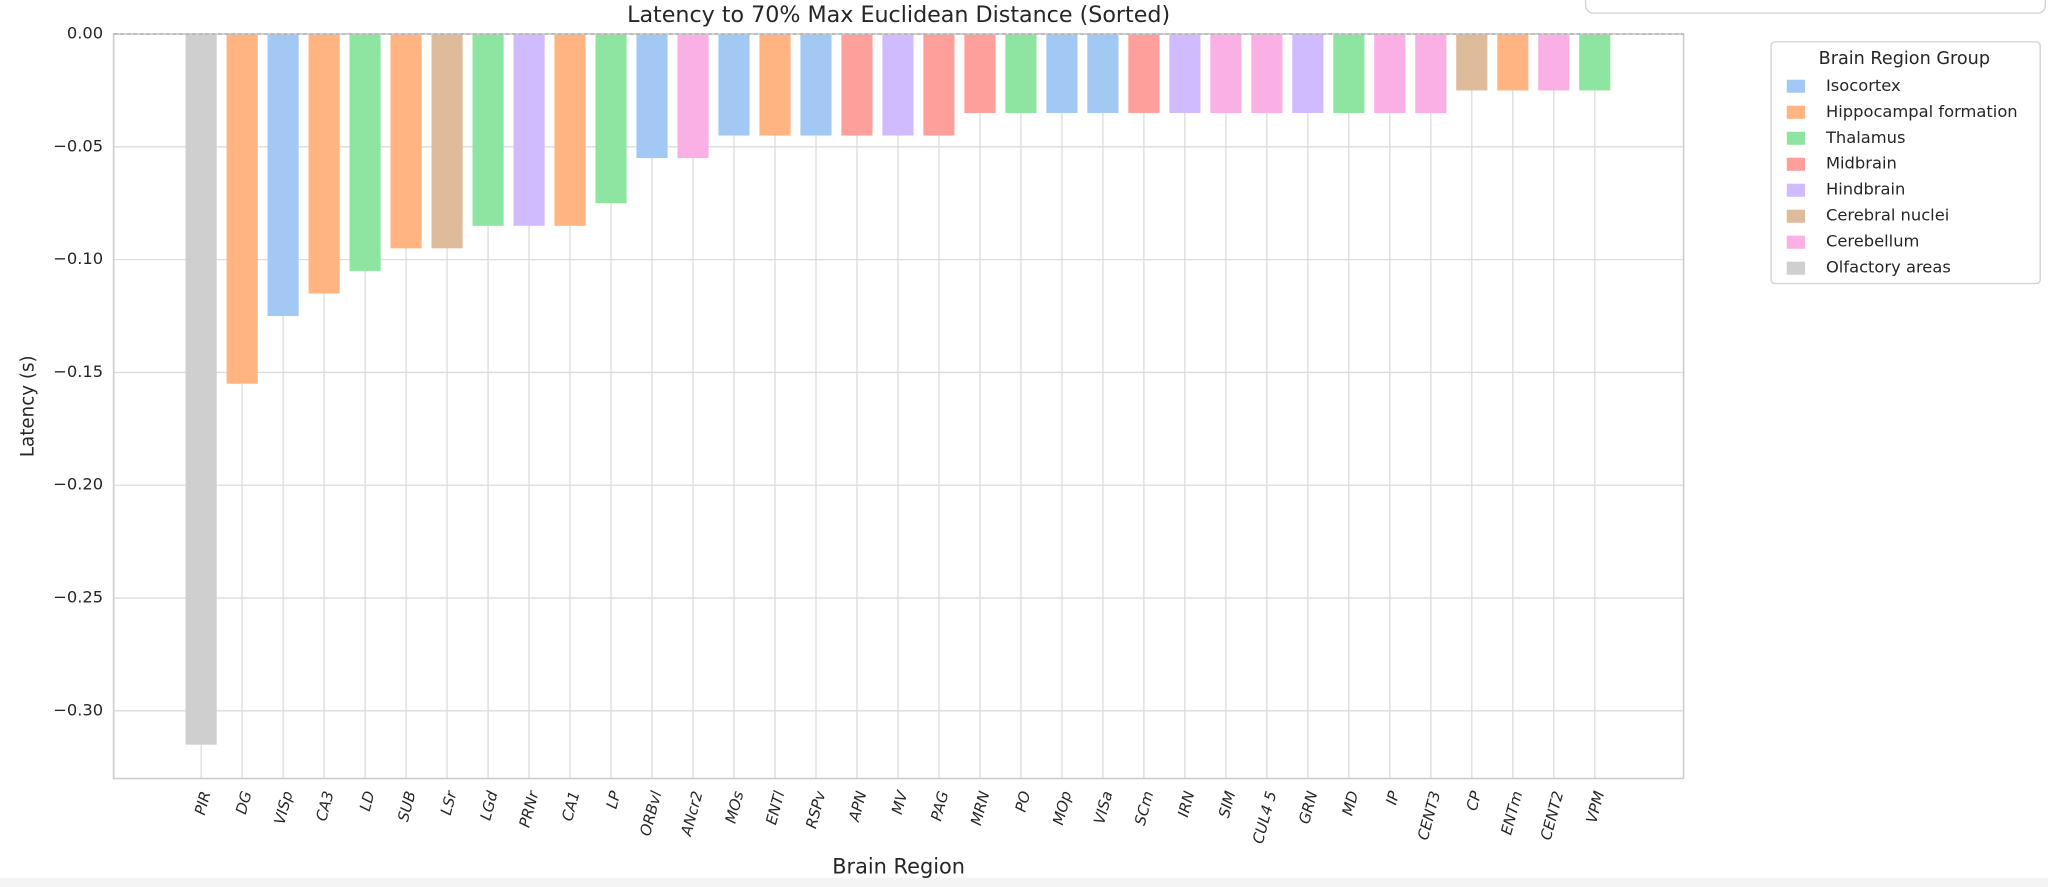 This screenshot has width=2048, height=887. I want to click on legend-label: Cerebellum, so click(1873, 241).